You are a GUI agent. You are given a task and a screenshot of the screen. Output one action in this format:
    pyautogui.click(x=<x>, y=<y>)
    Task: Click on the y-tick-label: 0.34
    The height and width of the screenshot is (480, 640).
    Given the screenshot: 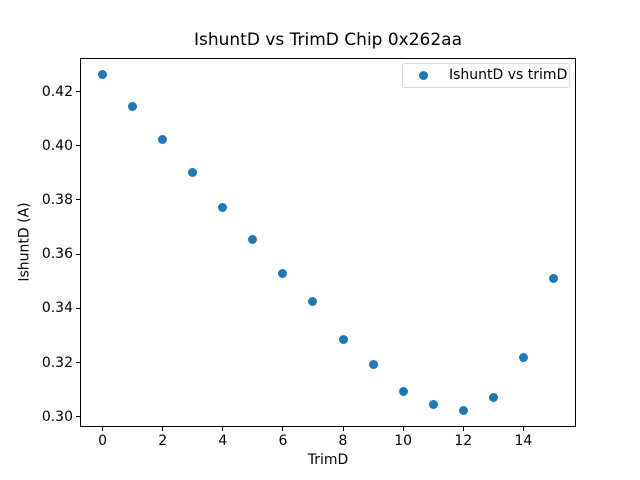 What is the action you would take?
    pyautogui.click(x=57, y=308)
    